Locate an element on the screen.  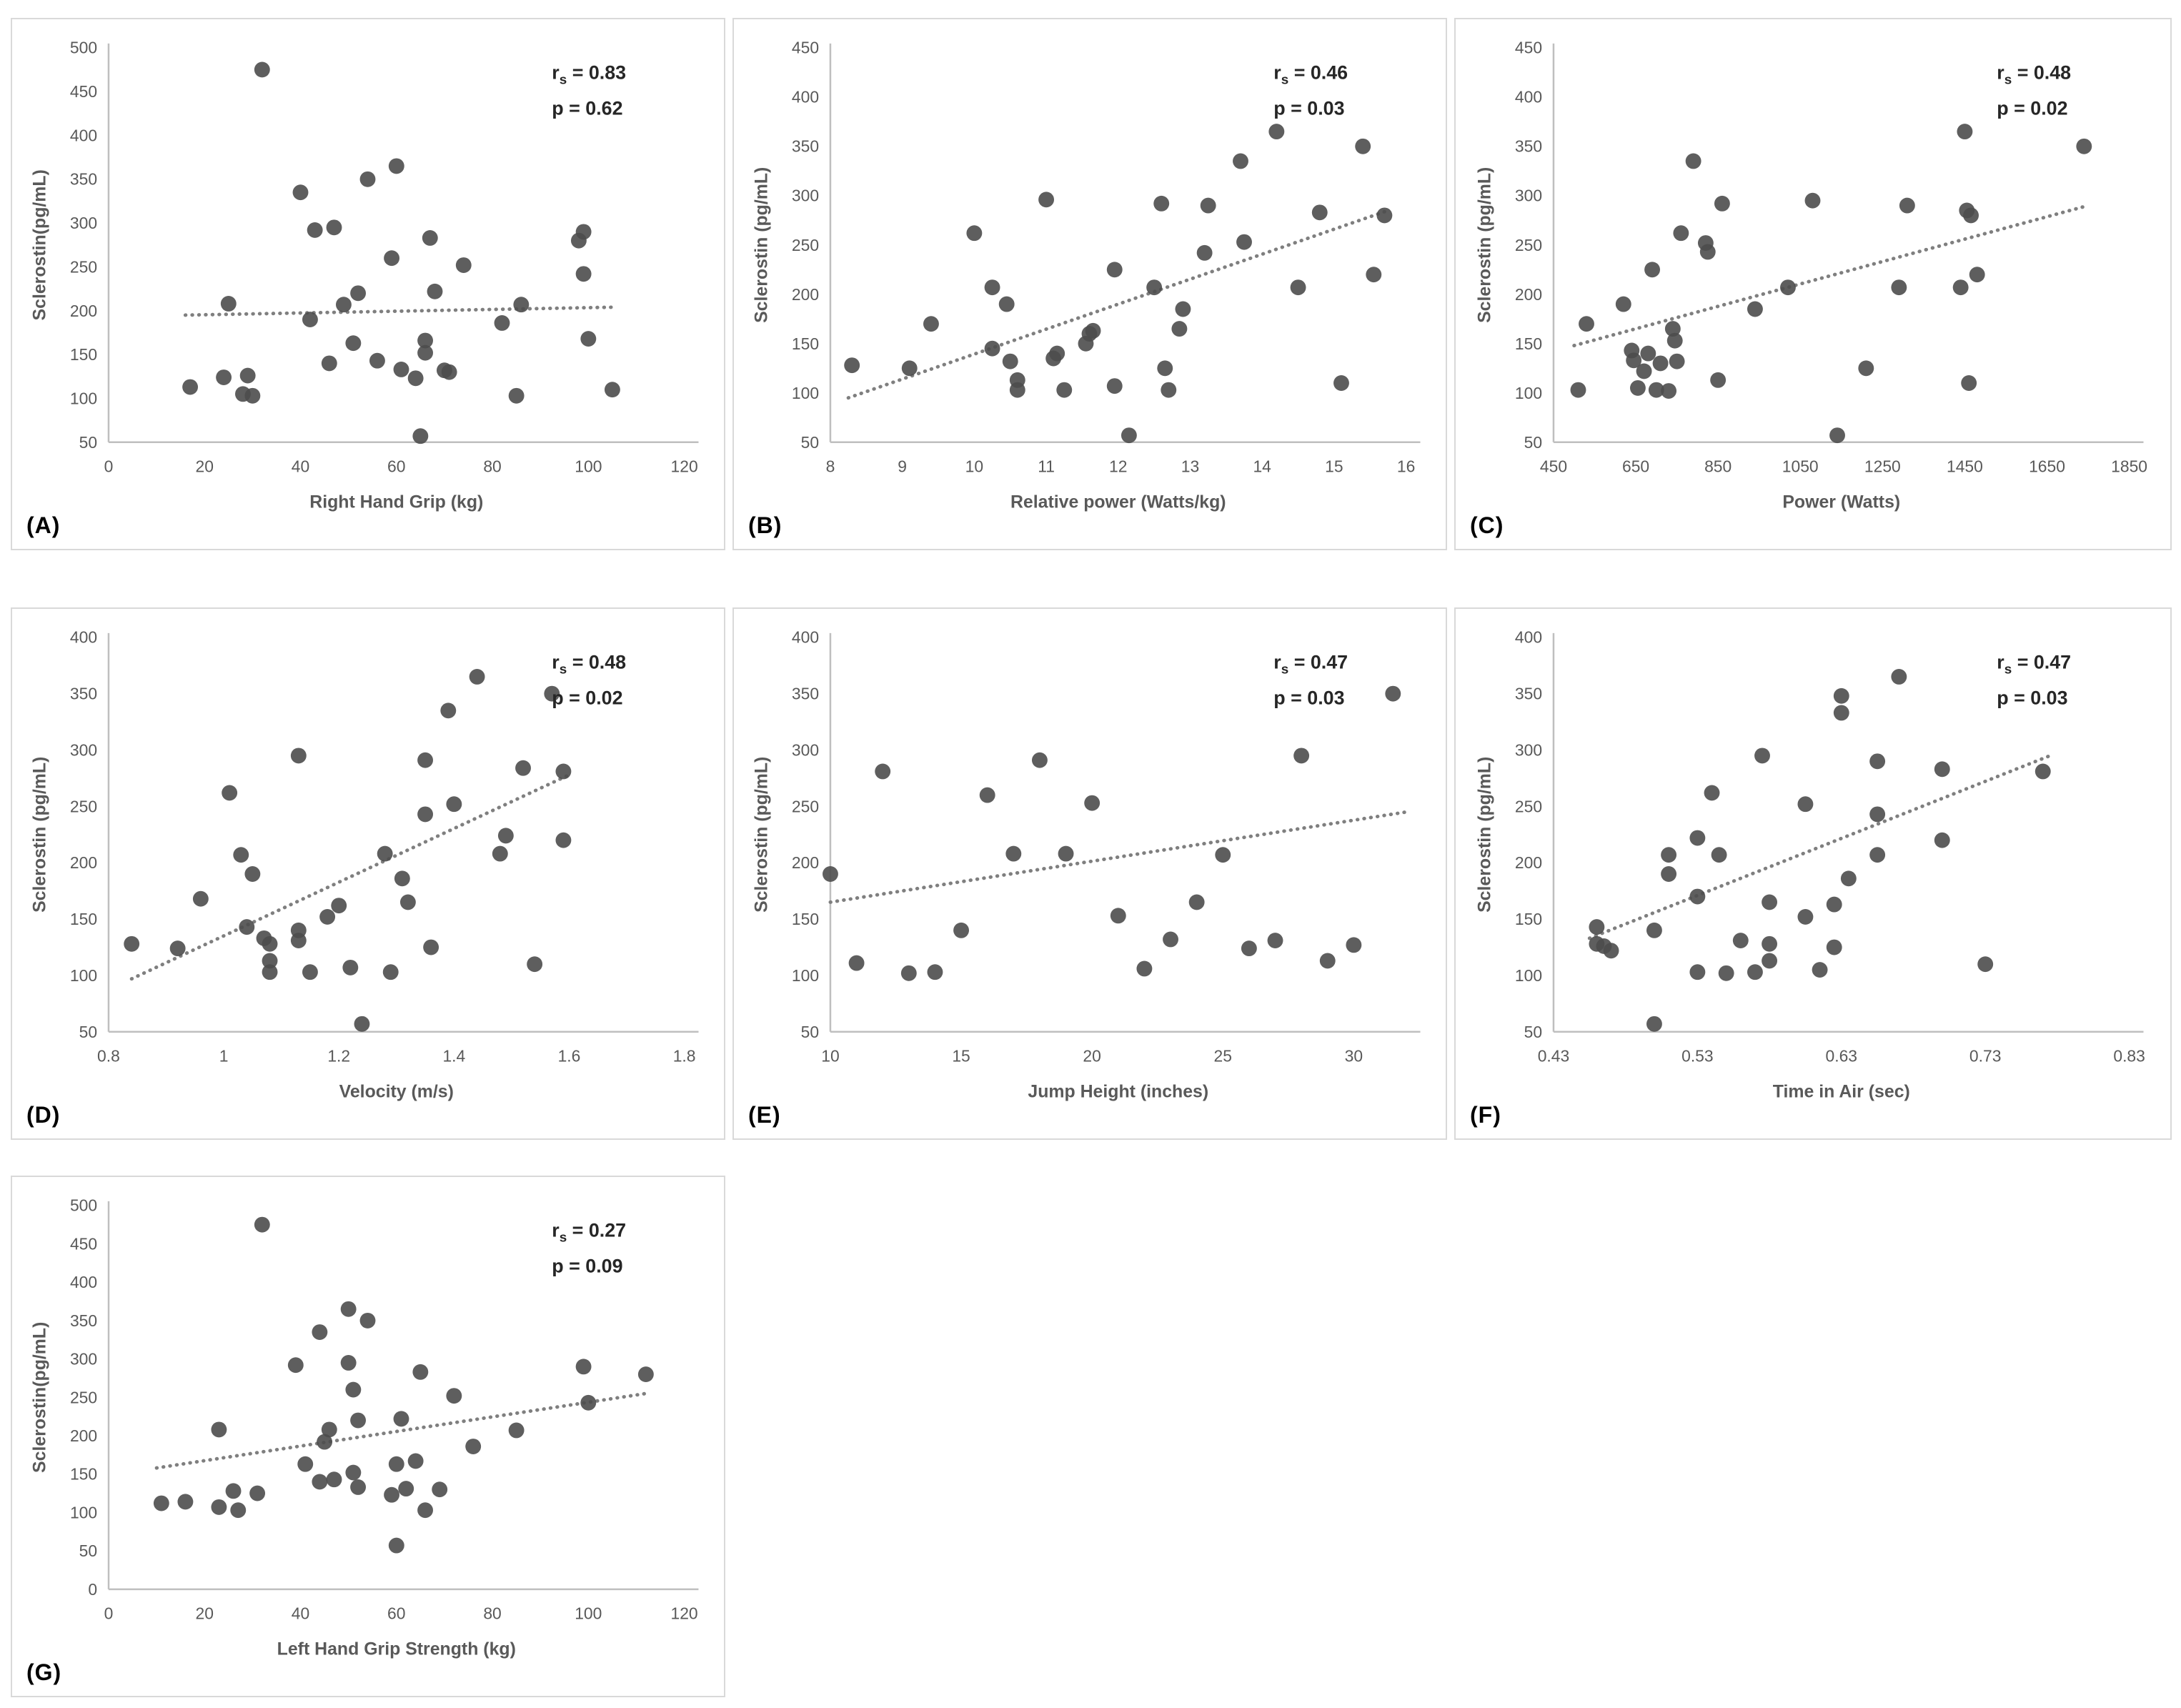
x-tick-label: 0.83 is located at coordinates (2129, 1057).